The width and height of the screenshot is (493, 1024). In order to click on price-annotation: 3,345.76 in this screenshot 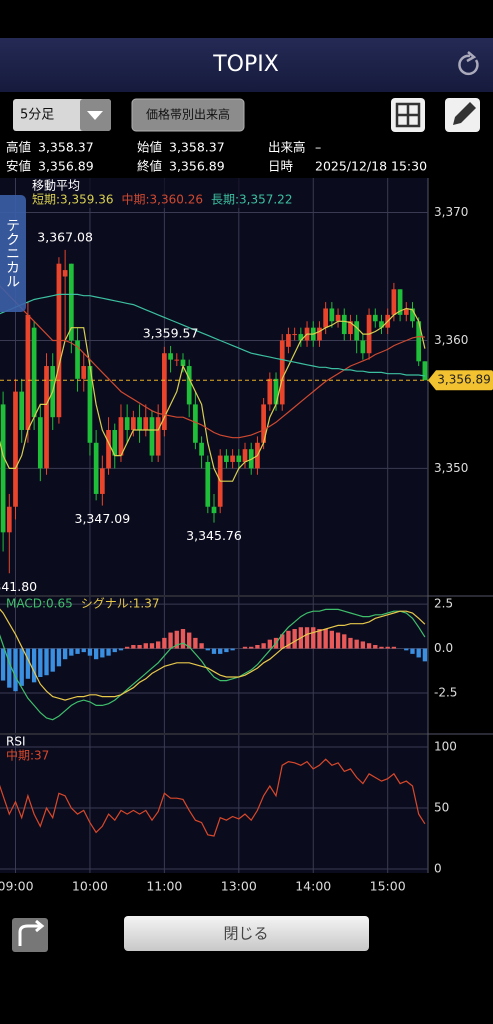, I will do `click(214, 535)`.